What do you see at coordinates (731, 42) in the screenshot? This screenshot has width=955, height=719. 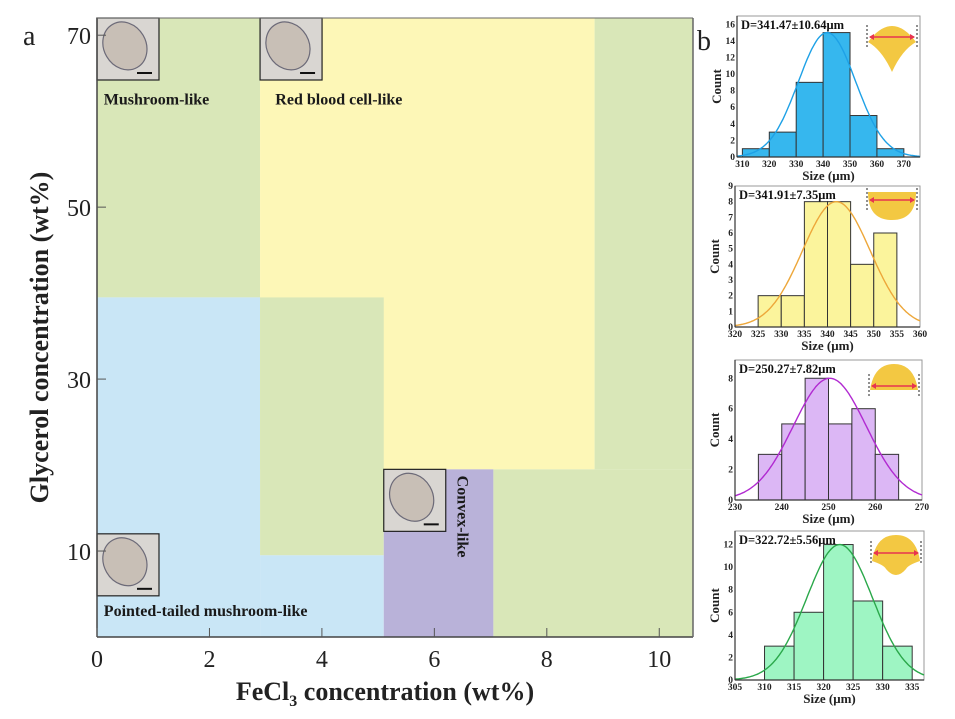 I see `y-tick-label: 14` at bounding box center [731, 42].